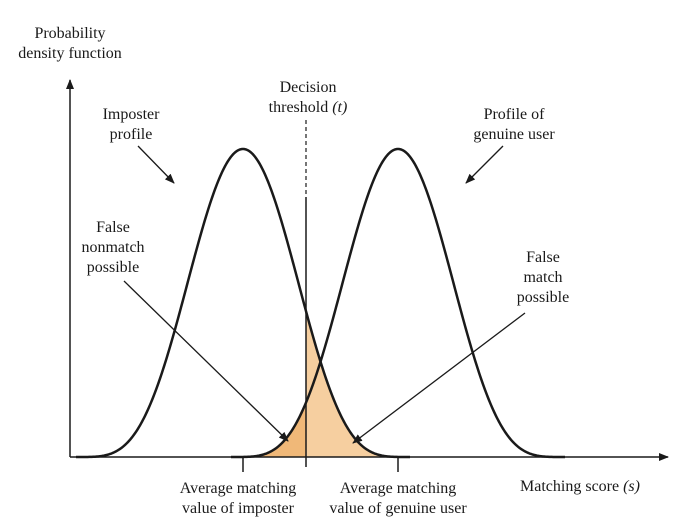 The height and width of the screenshot is (527, 693). What do you see at coordinates (156, 164) in the screenshot?
I see `imposter-profile-arrow` at bounding box center [156, 164].